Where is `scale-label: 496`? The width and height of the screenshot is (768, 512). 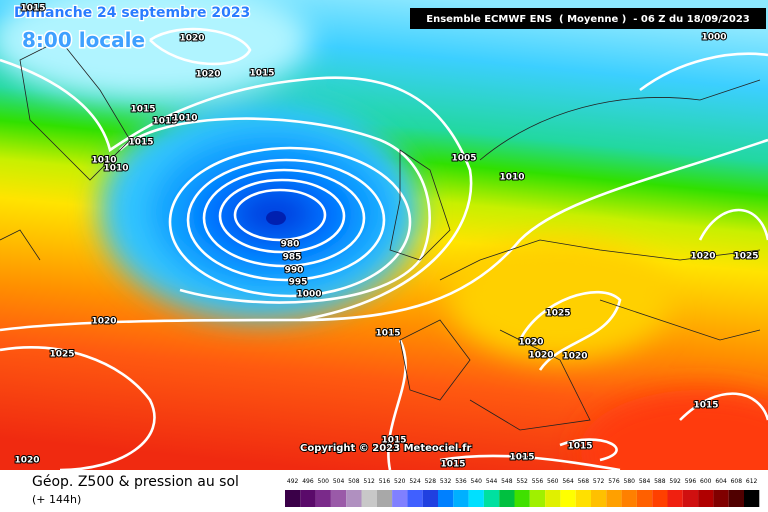
scale-label: 496 is located at coordinates (308, 481).